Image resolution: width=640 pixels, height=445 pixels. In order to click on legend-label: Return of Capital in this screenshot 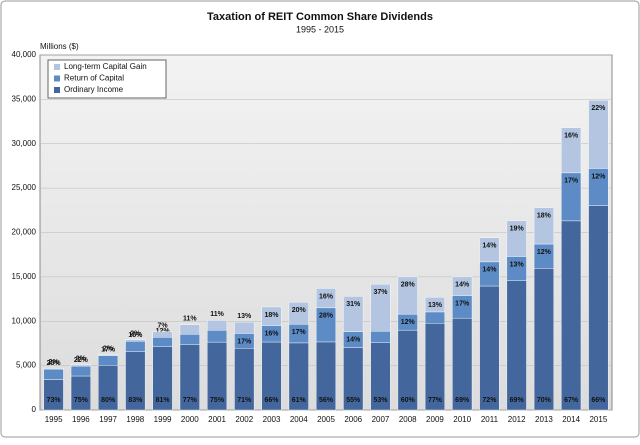, I will do `click(94, 78)`.